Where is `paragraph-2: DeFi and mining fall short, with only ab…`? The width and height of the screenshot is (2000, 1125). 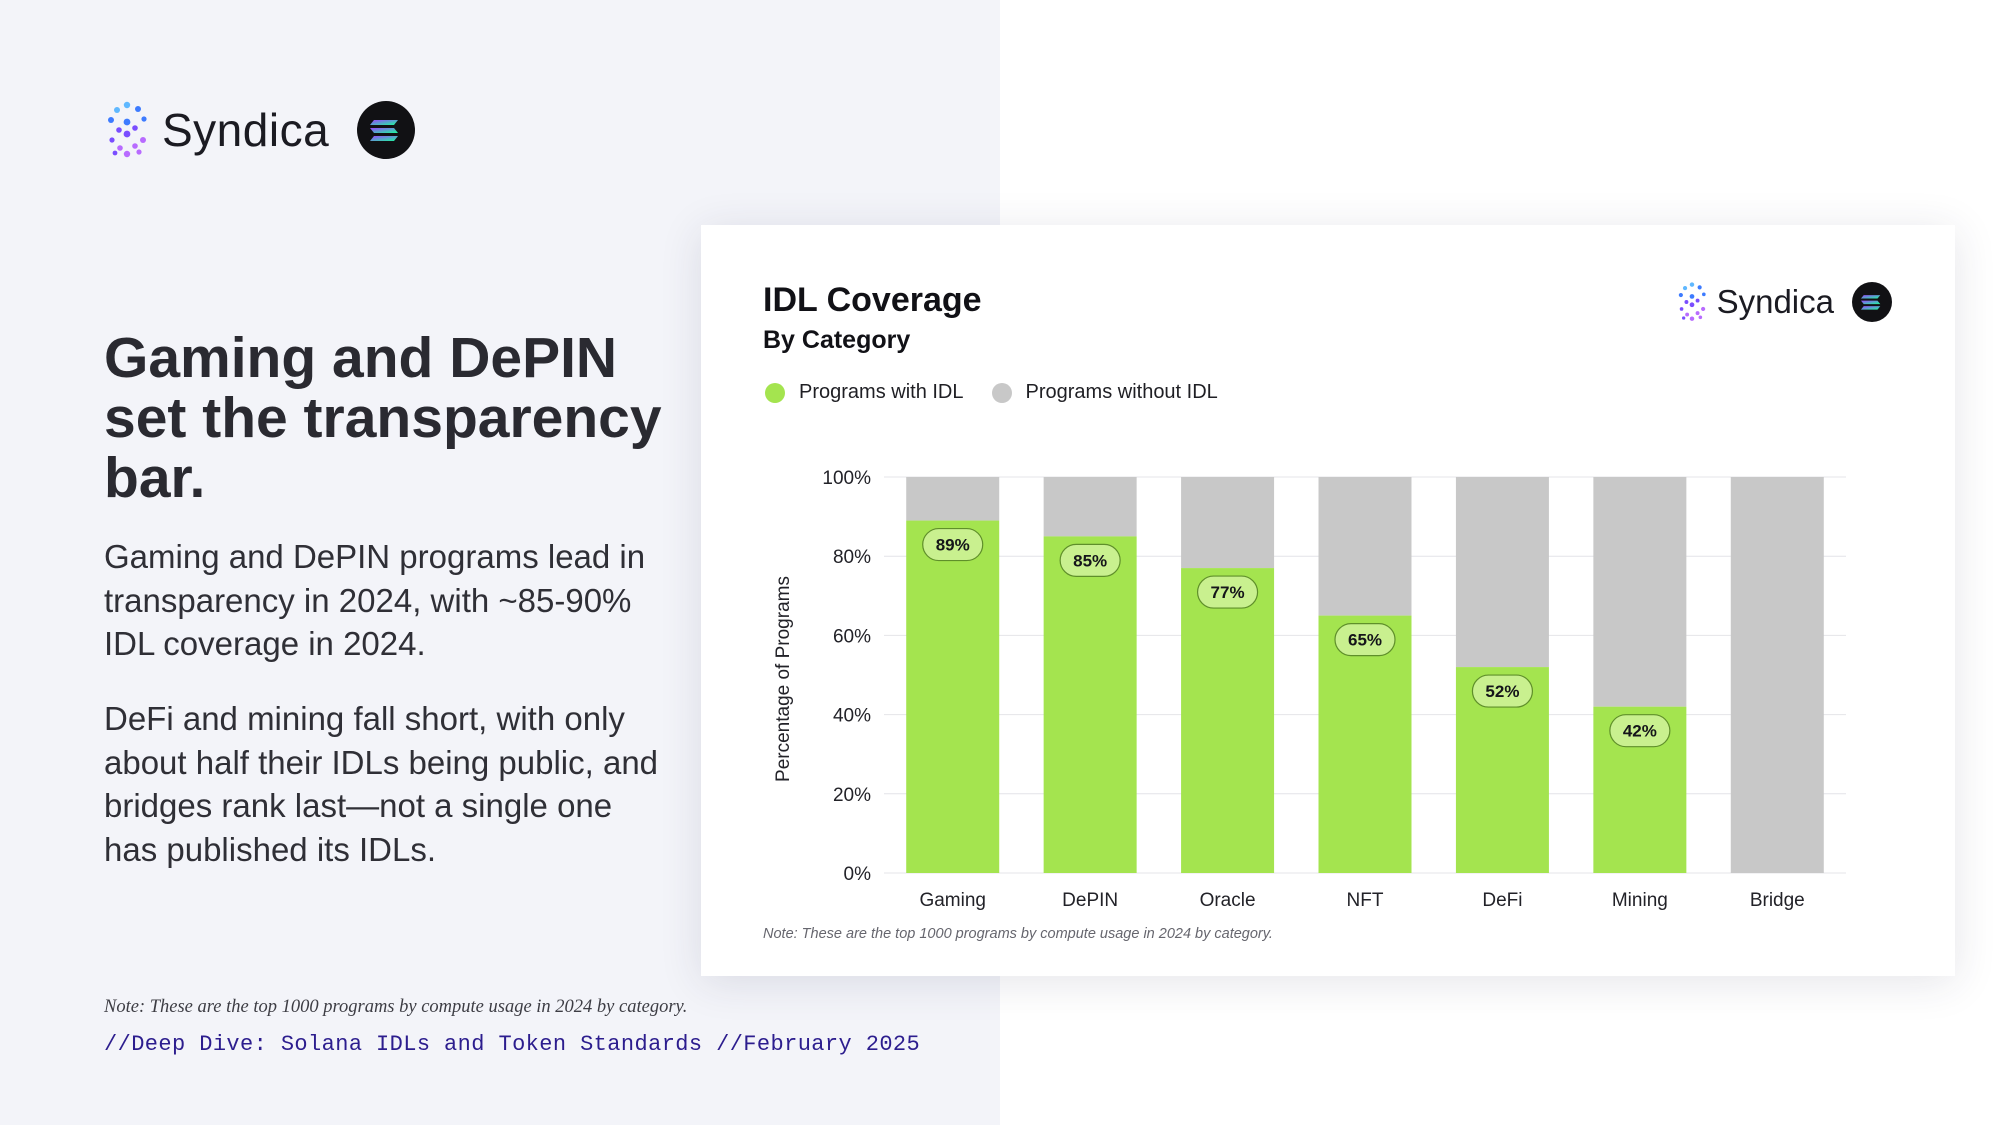
paragraph-2: DeFi and mining fall short, with only ab… is located at coordinates (381, 784).